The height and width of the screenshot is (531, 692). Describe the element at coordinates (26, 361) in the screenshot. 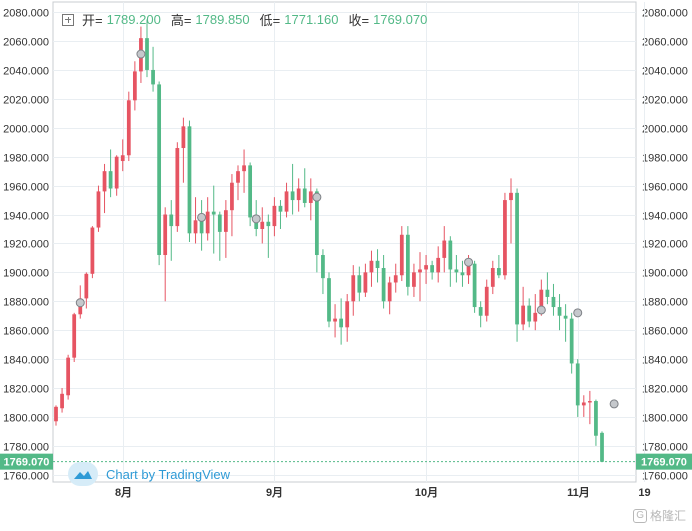

I see `y-tick-label-left: 1840.000` at that location.